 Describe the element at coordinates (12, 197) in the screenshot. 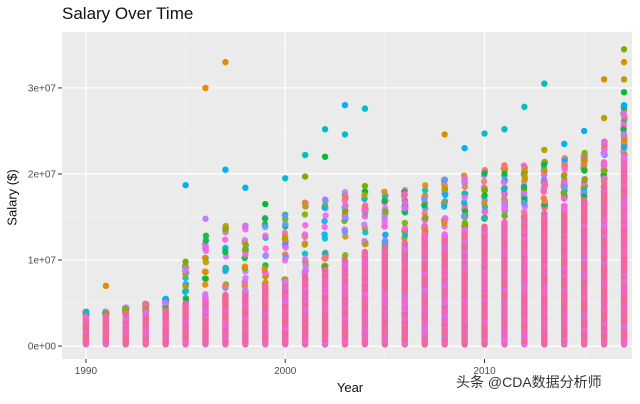

I see `y-axis-label: Salary ($)` at that location.